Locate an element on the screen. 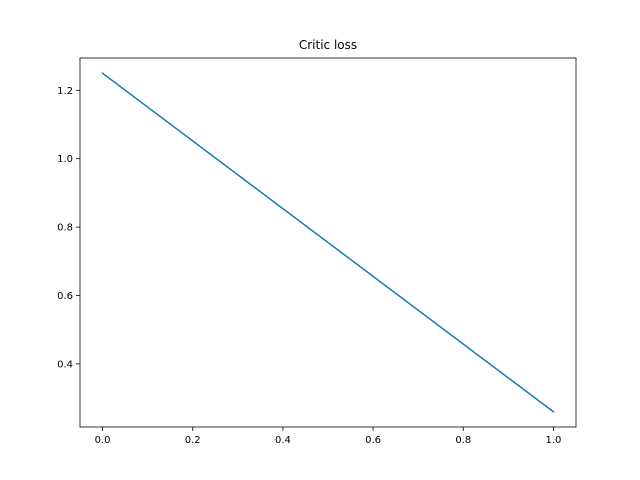 Image resolution: width=640 pixels, height=480 pixels. y-tick-label: 0.8 is located at coordinates (65, 228).